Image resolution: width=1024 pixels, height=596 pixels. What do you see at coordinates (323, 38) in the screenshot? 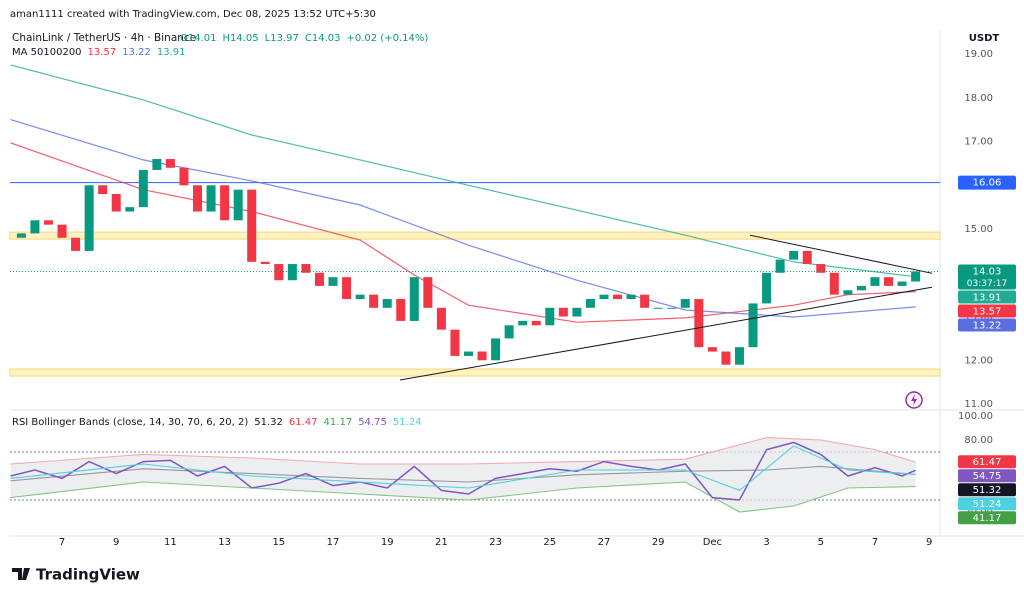
I see `ohlc-value: C14.03` at bounding box center [323, 38].